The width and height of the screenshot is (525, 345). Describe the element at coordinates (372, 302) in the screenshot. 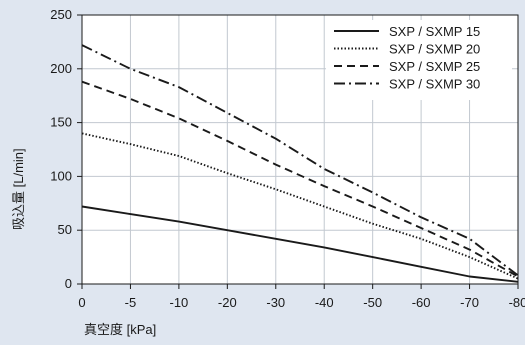

I see `x-tick-label: -50` at that location.